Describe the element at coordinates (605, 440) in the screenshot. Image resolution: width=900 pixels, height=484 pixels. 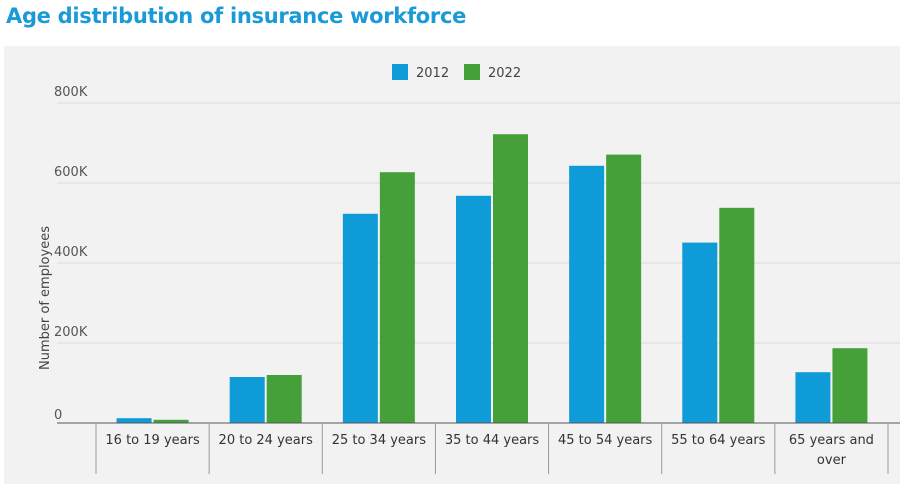
I see `x-tick-label: 45 to 54 years` at that location.